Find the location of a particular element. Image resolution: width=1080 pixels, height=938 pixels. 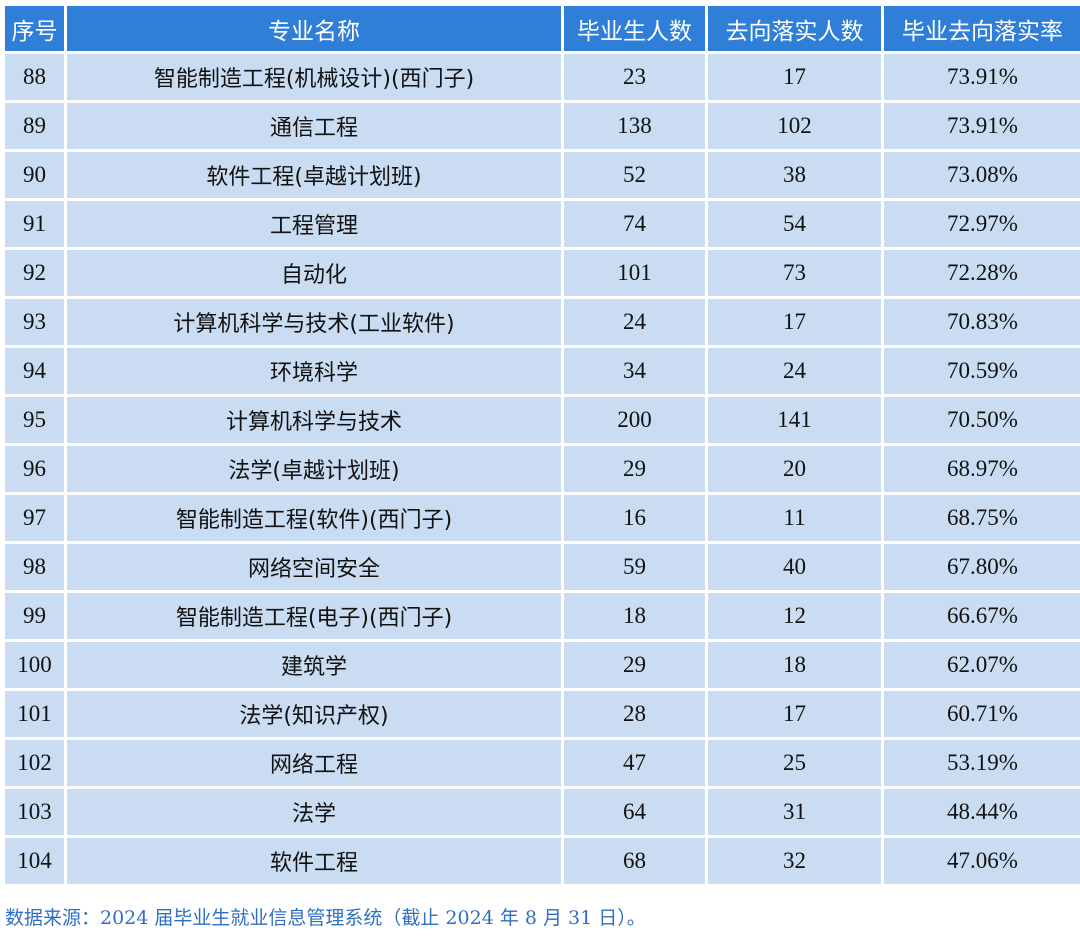

graduates-count: 138 is located at coordinates (634, 126).